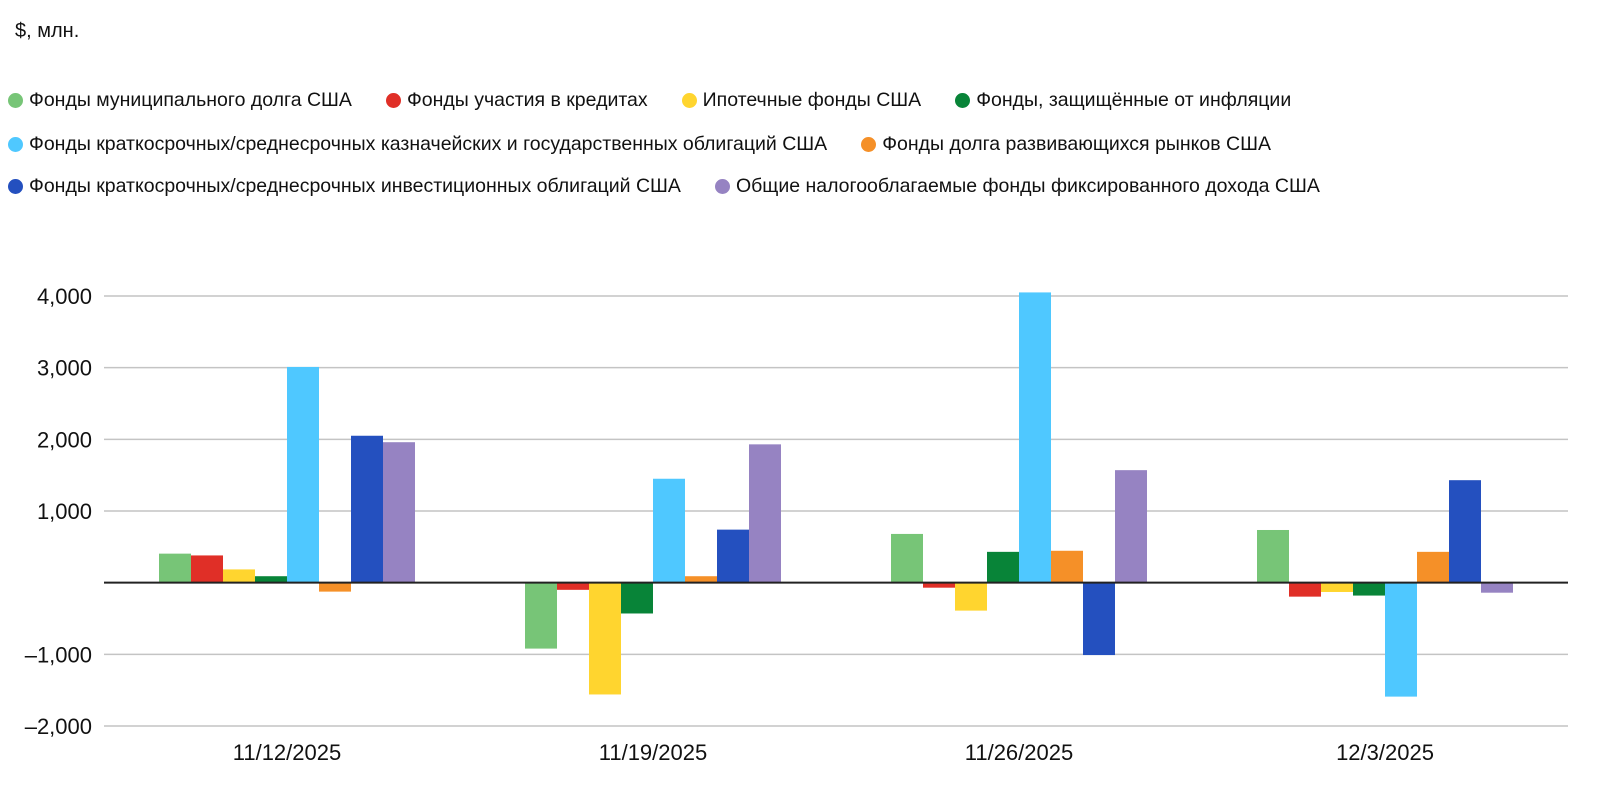 The image size is (1608, 796). I want to click on y-tick-label: –1,000, so click(58, 654).